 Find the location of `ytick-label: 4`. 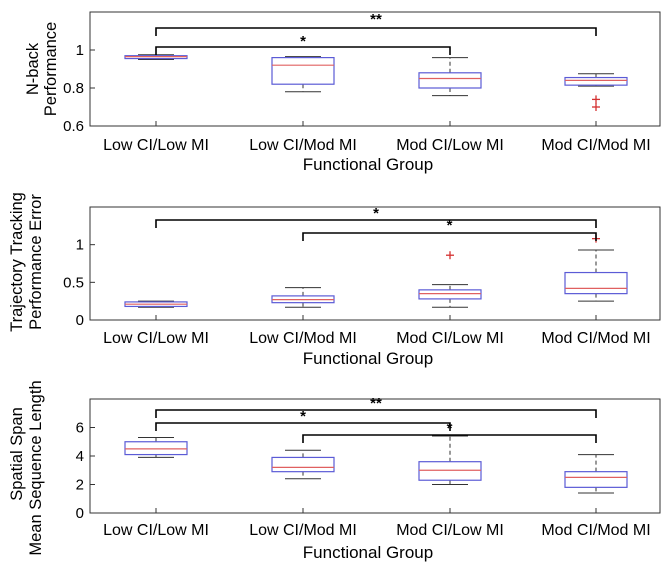

ytick-label: 4 is located at coordinates (80, 456).